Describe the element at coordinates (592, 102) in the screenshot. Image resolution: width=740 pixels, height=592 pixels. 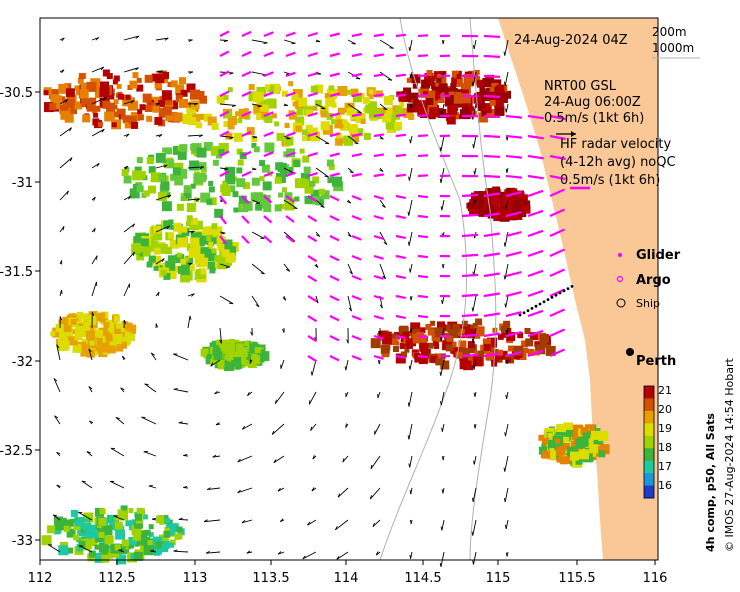
I see `model-time: 24-Aug 06:00Z` at that location.